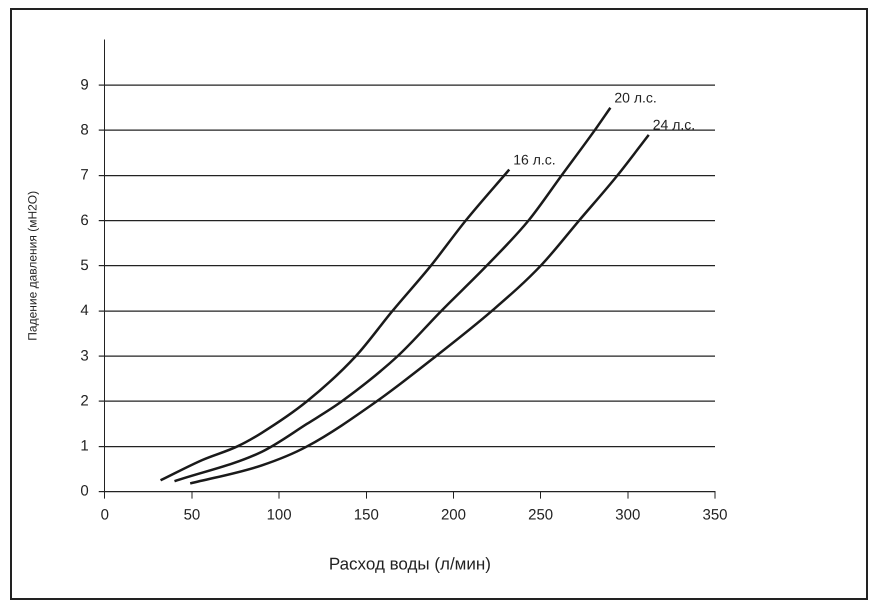  Describe the element at coordinates (715, 515) in the screenshot. I see `x-tick-label: 350` at that location.